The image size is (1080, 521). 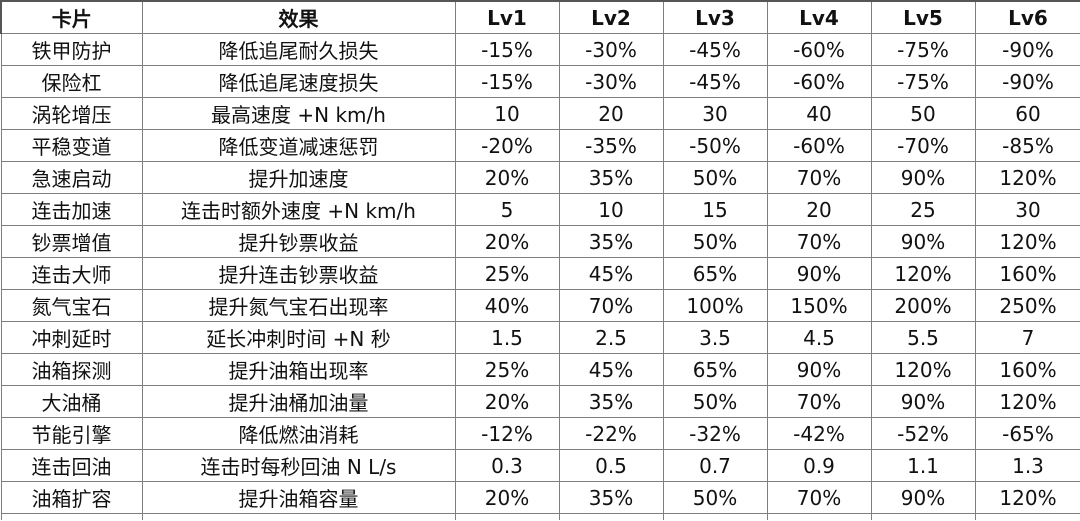 What do you see at coordinates (923, 465) in the screenshot?
I see `cell-lv5: 1.1` at bounding box center [923, 465].